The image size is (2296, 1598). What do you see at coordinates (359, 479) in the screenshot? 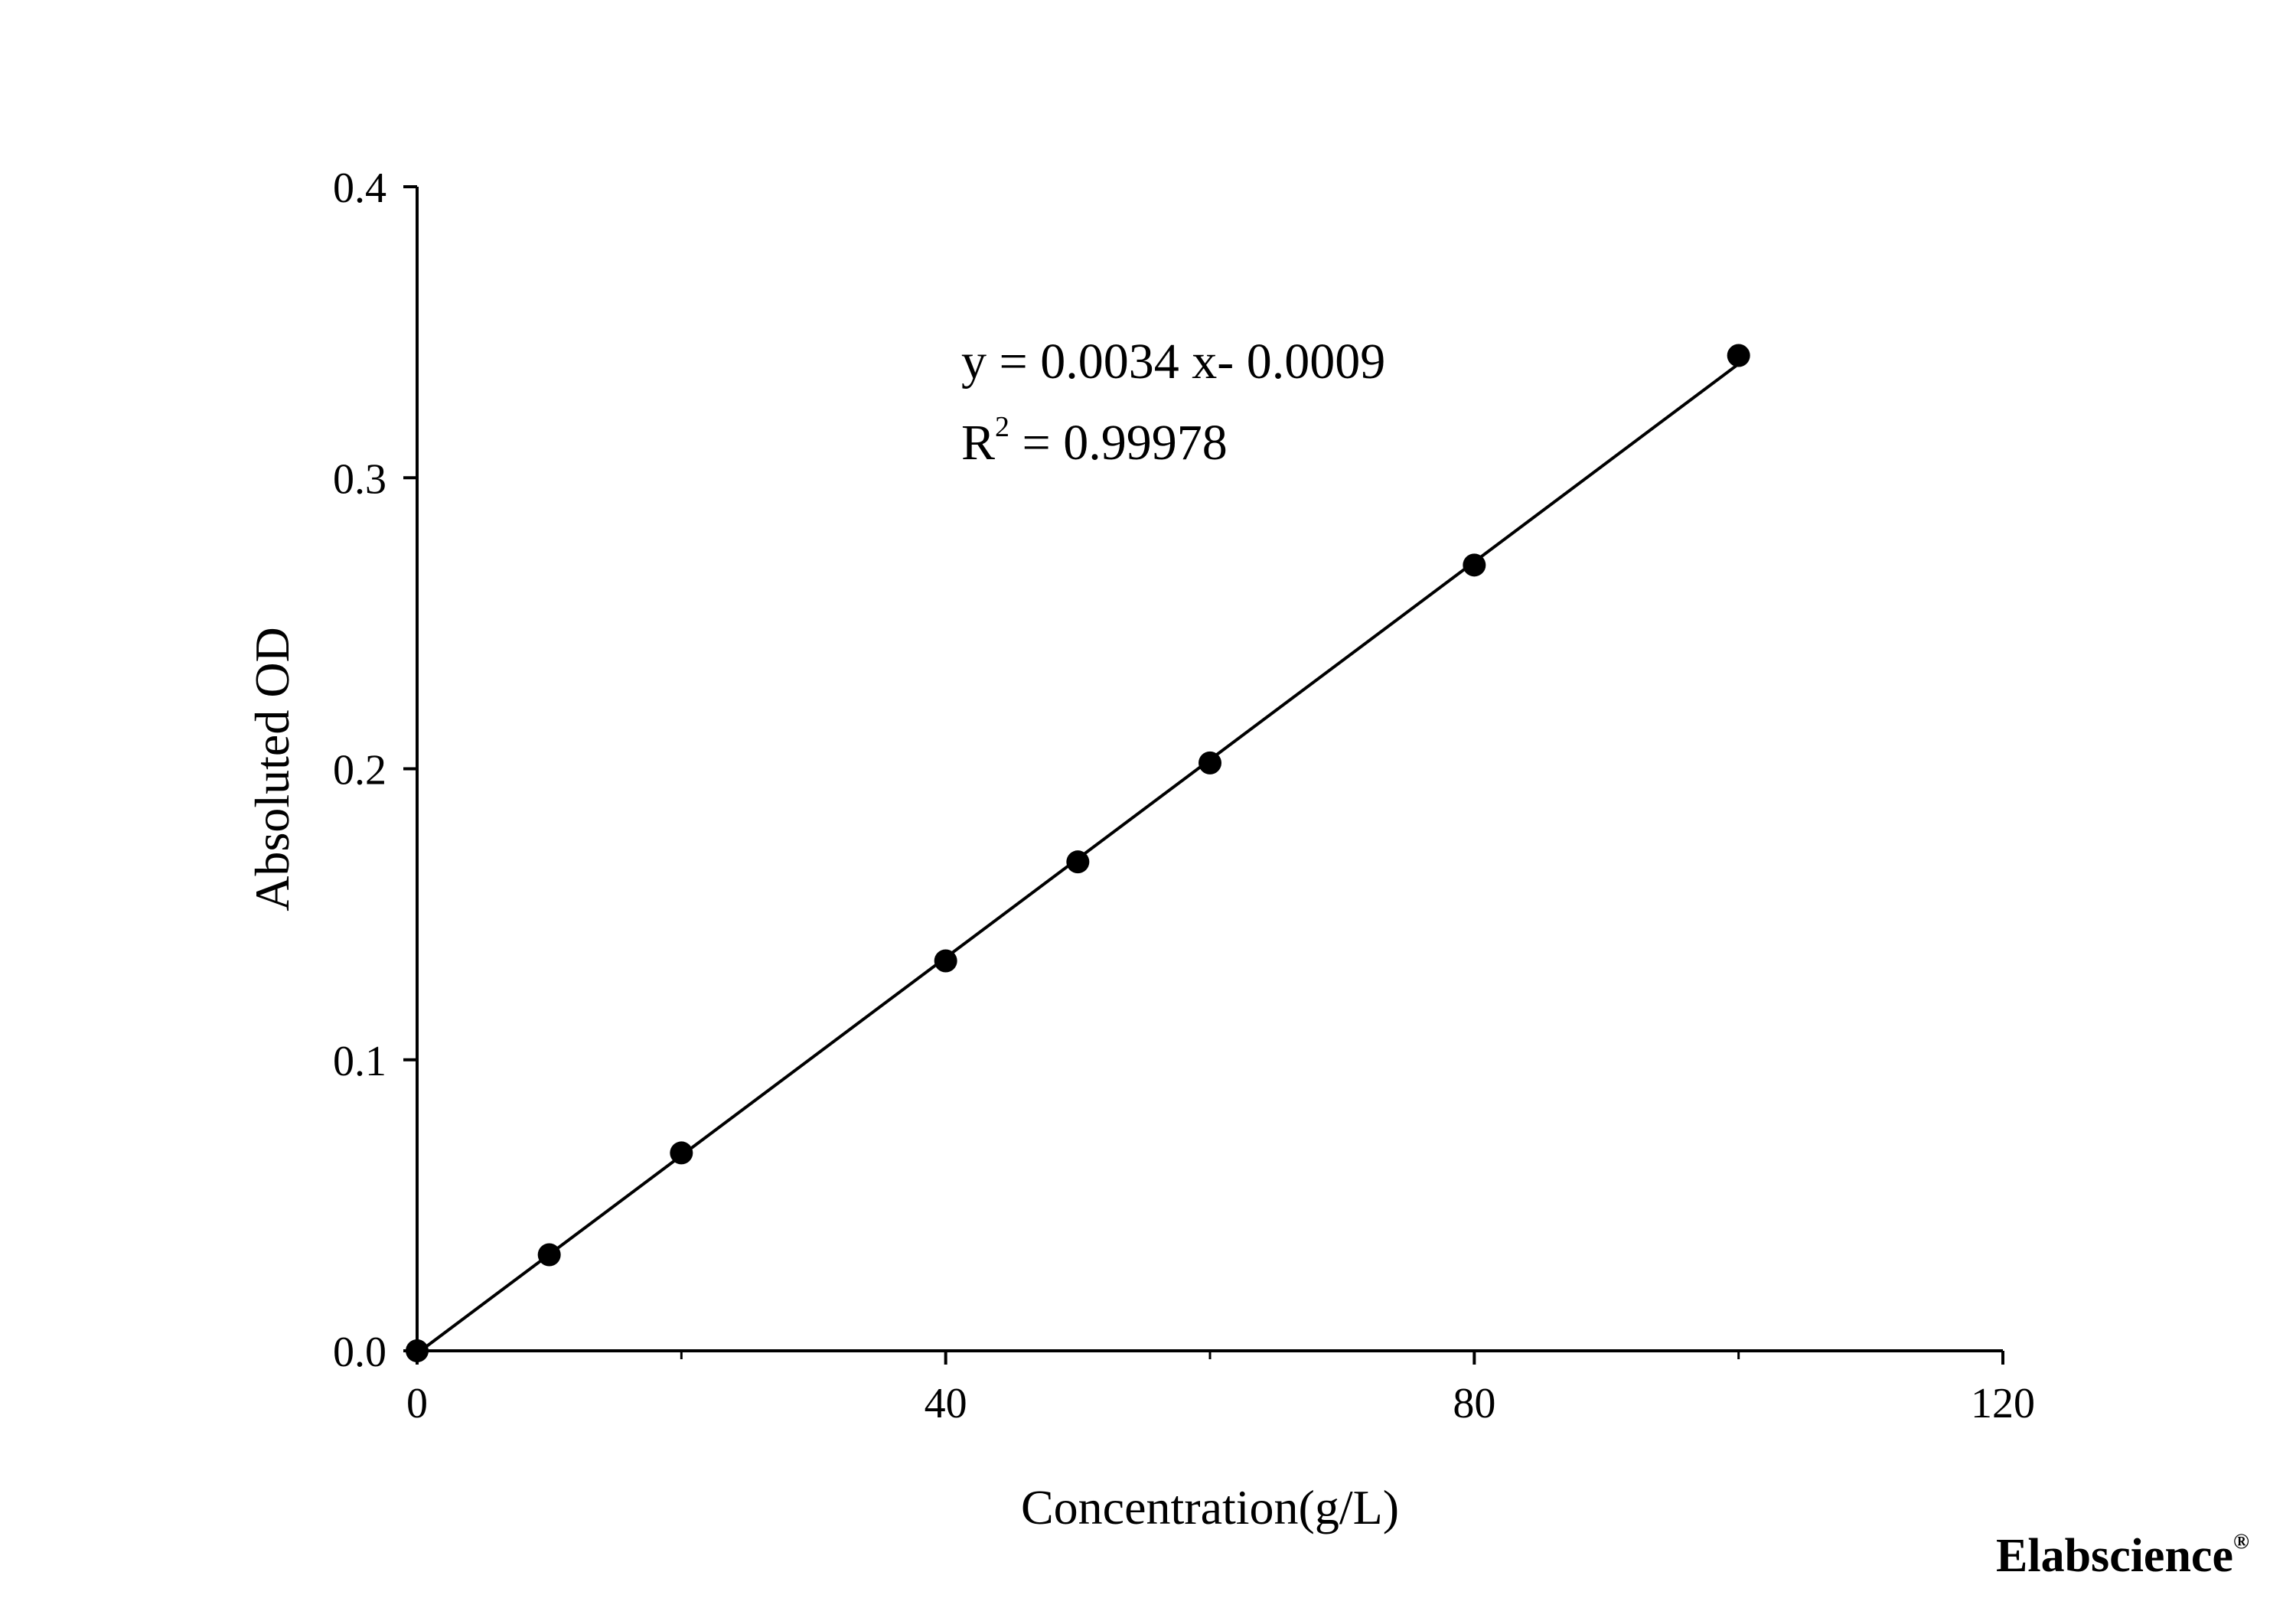
I see `y-tick-label: 0.3` at bounding box center [359, 479].